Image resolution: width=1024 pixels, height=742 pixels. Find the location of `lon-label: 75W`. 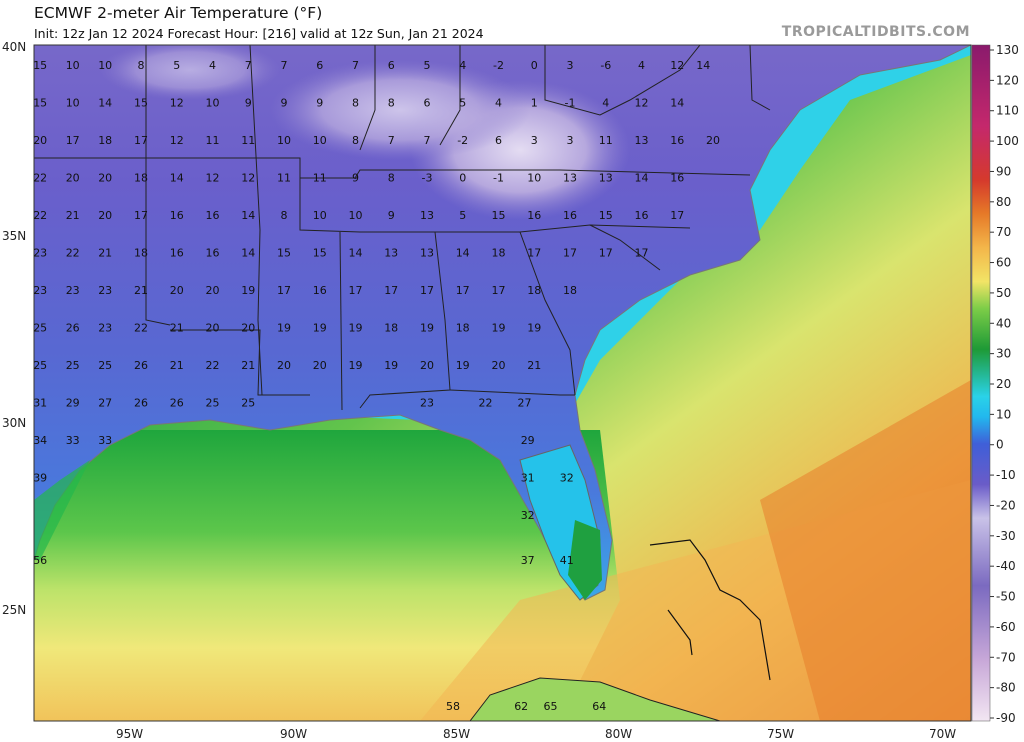

lon-label: 75W is located at coordinates (780, 734).